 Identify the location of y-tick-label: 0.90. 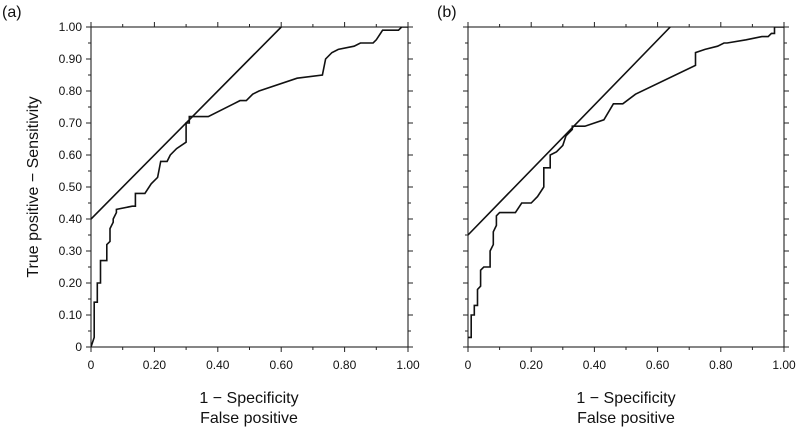
(71, 59).